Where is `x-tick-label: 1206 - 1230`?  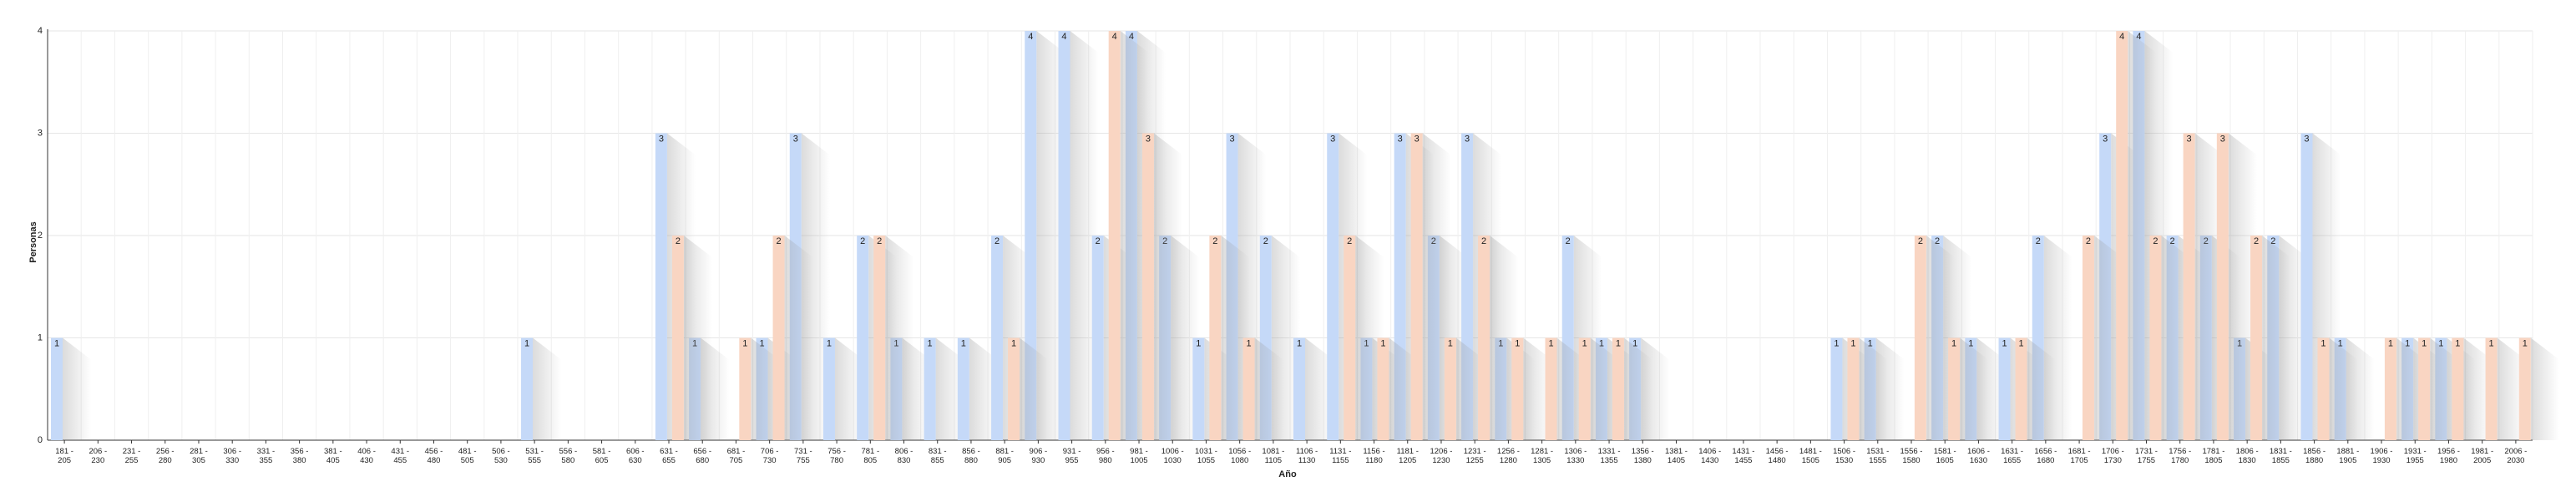 x-tick-label: 1206 - 1230 is located at coordinates (1441, 456).